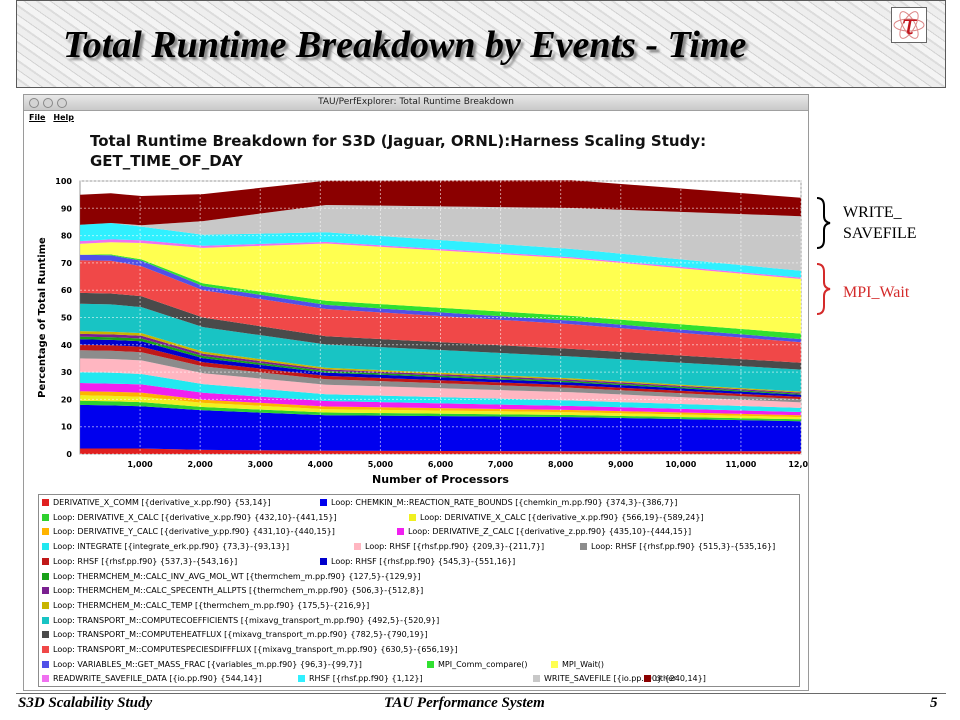  I want to click on slide-title: Total Runtime Breakdown by Events - Time, so click(405, 45).